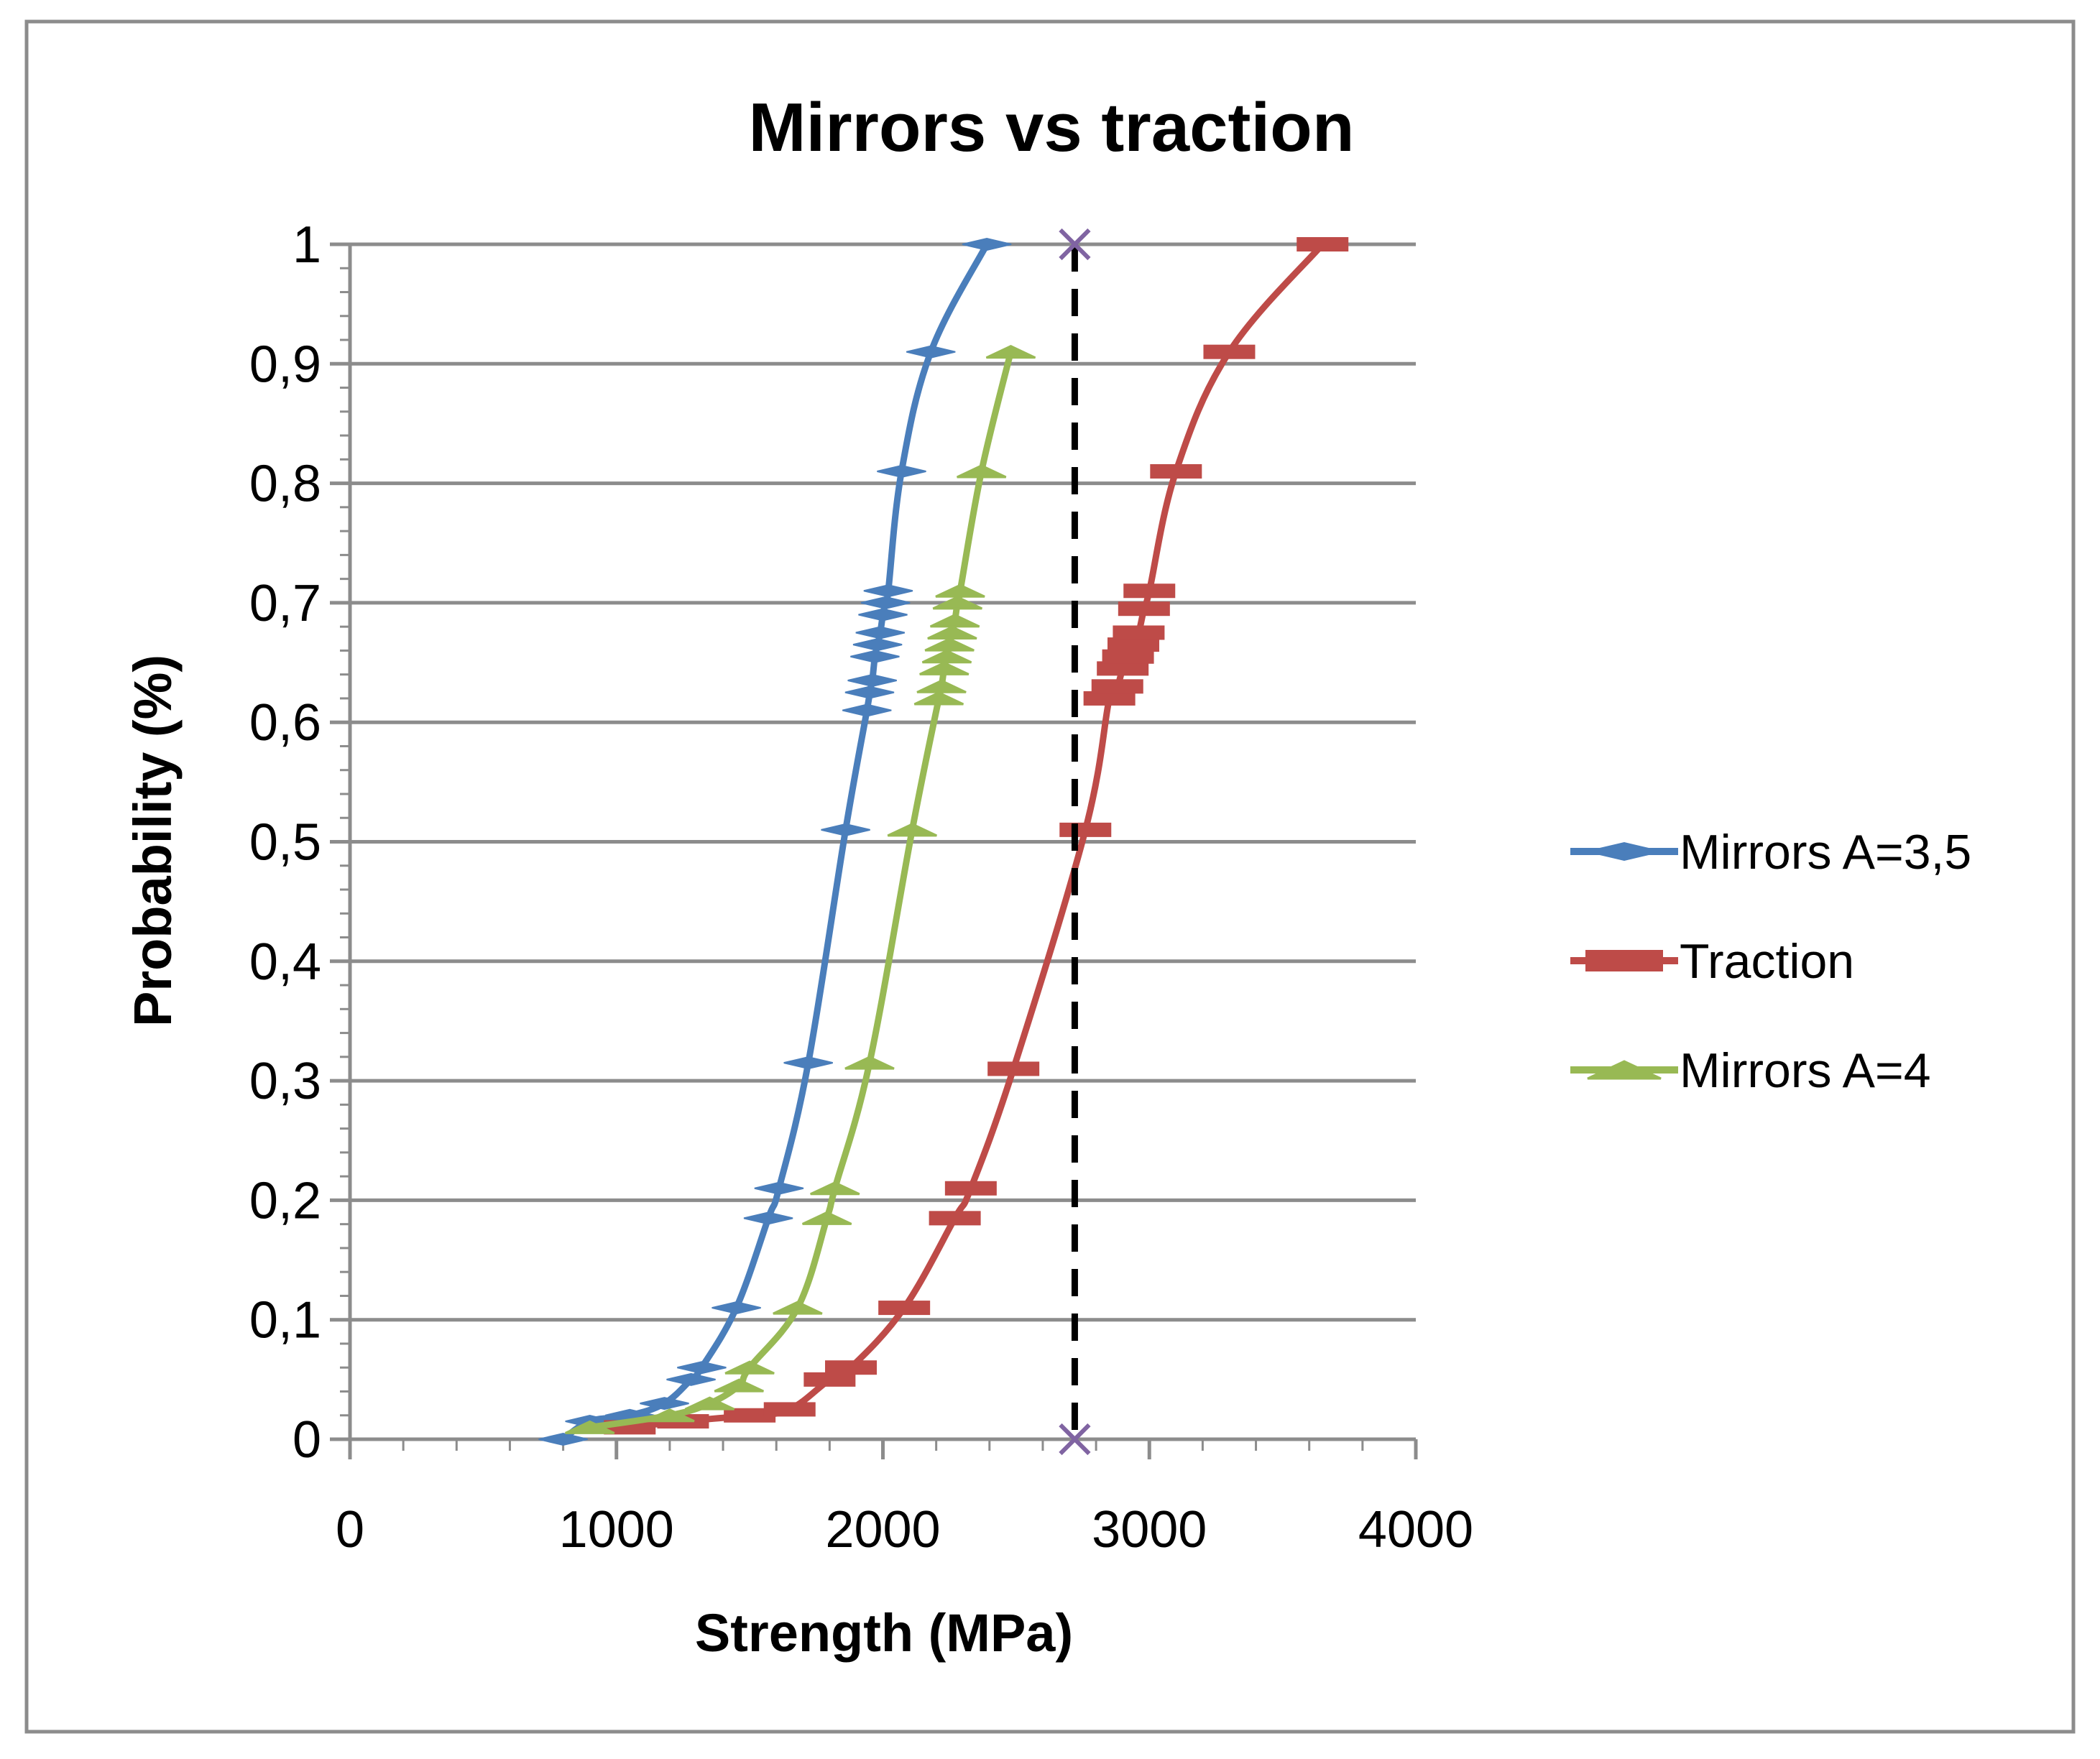  Describe the element at coordinates (882, 1530) in the screenshot. I see `x-tick-label: 2000` at that location.